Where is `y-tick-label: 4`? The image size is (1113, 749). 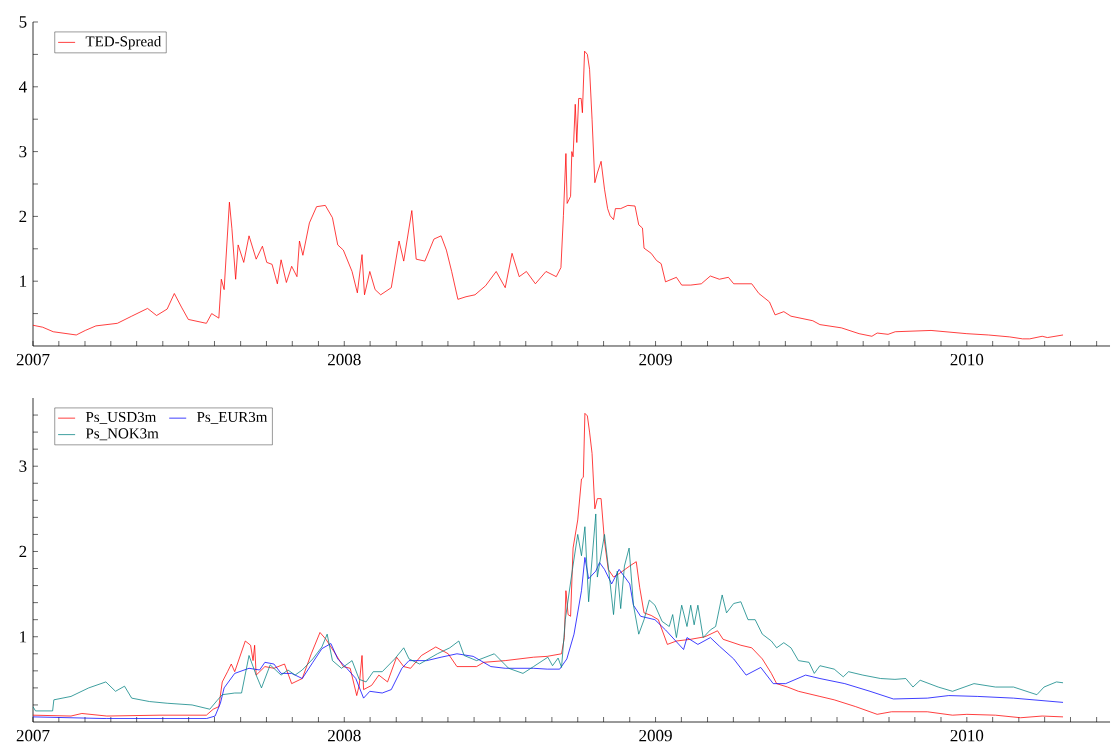
y-tick-label: 4 is located at coordinates (22, 87).